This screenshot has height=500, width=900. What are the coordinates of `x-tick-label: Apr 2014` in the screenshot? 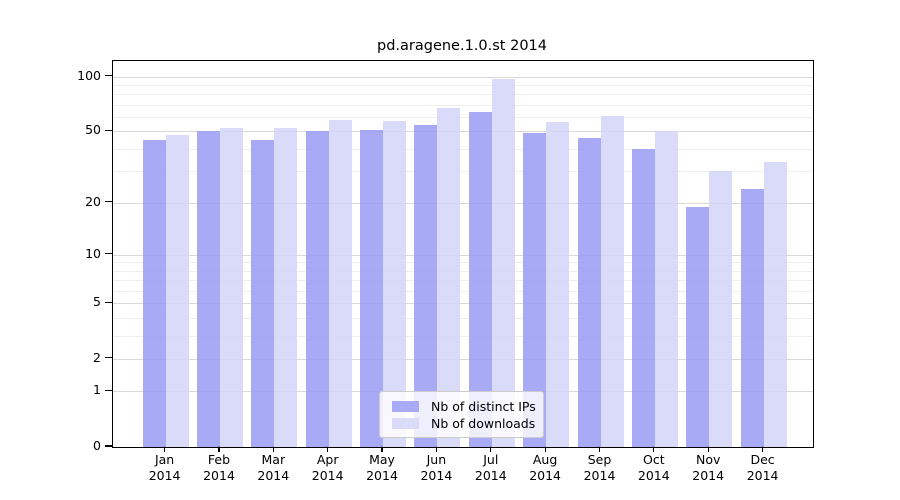 It's located at (327, 467).